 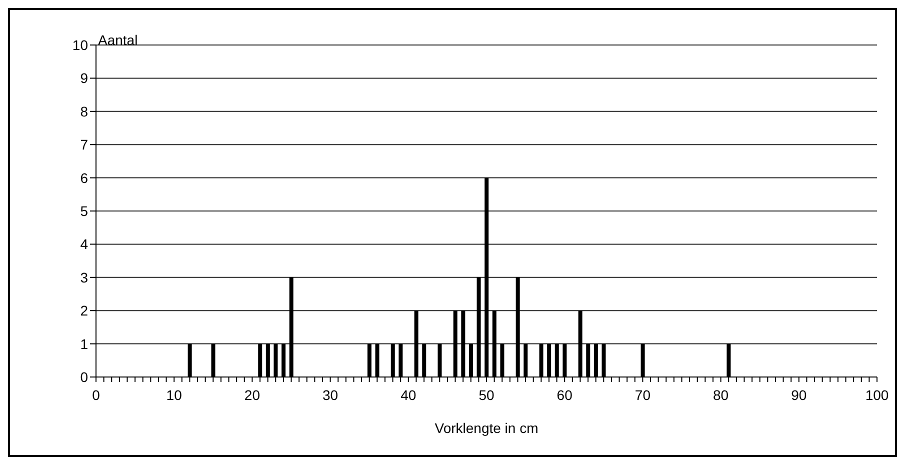 I want to click on x-tick-label: 90, so click(x=799, y=394).